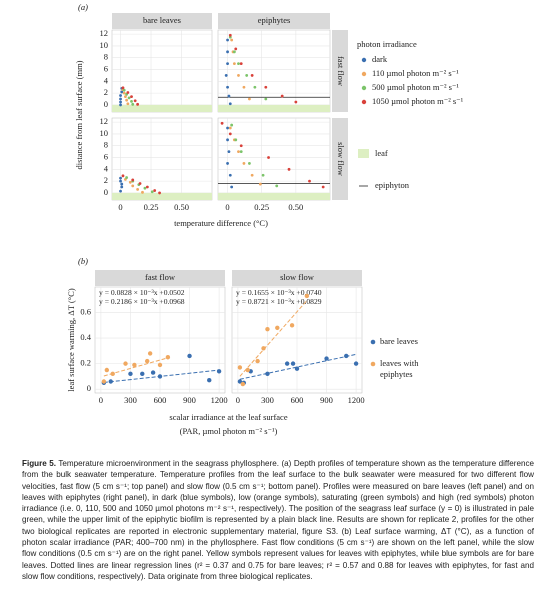  What do you see at coordinates (219, 400) in the screenshot?
I see `x-tick-label: 1200` at bounding box center [219, 400].